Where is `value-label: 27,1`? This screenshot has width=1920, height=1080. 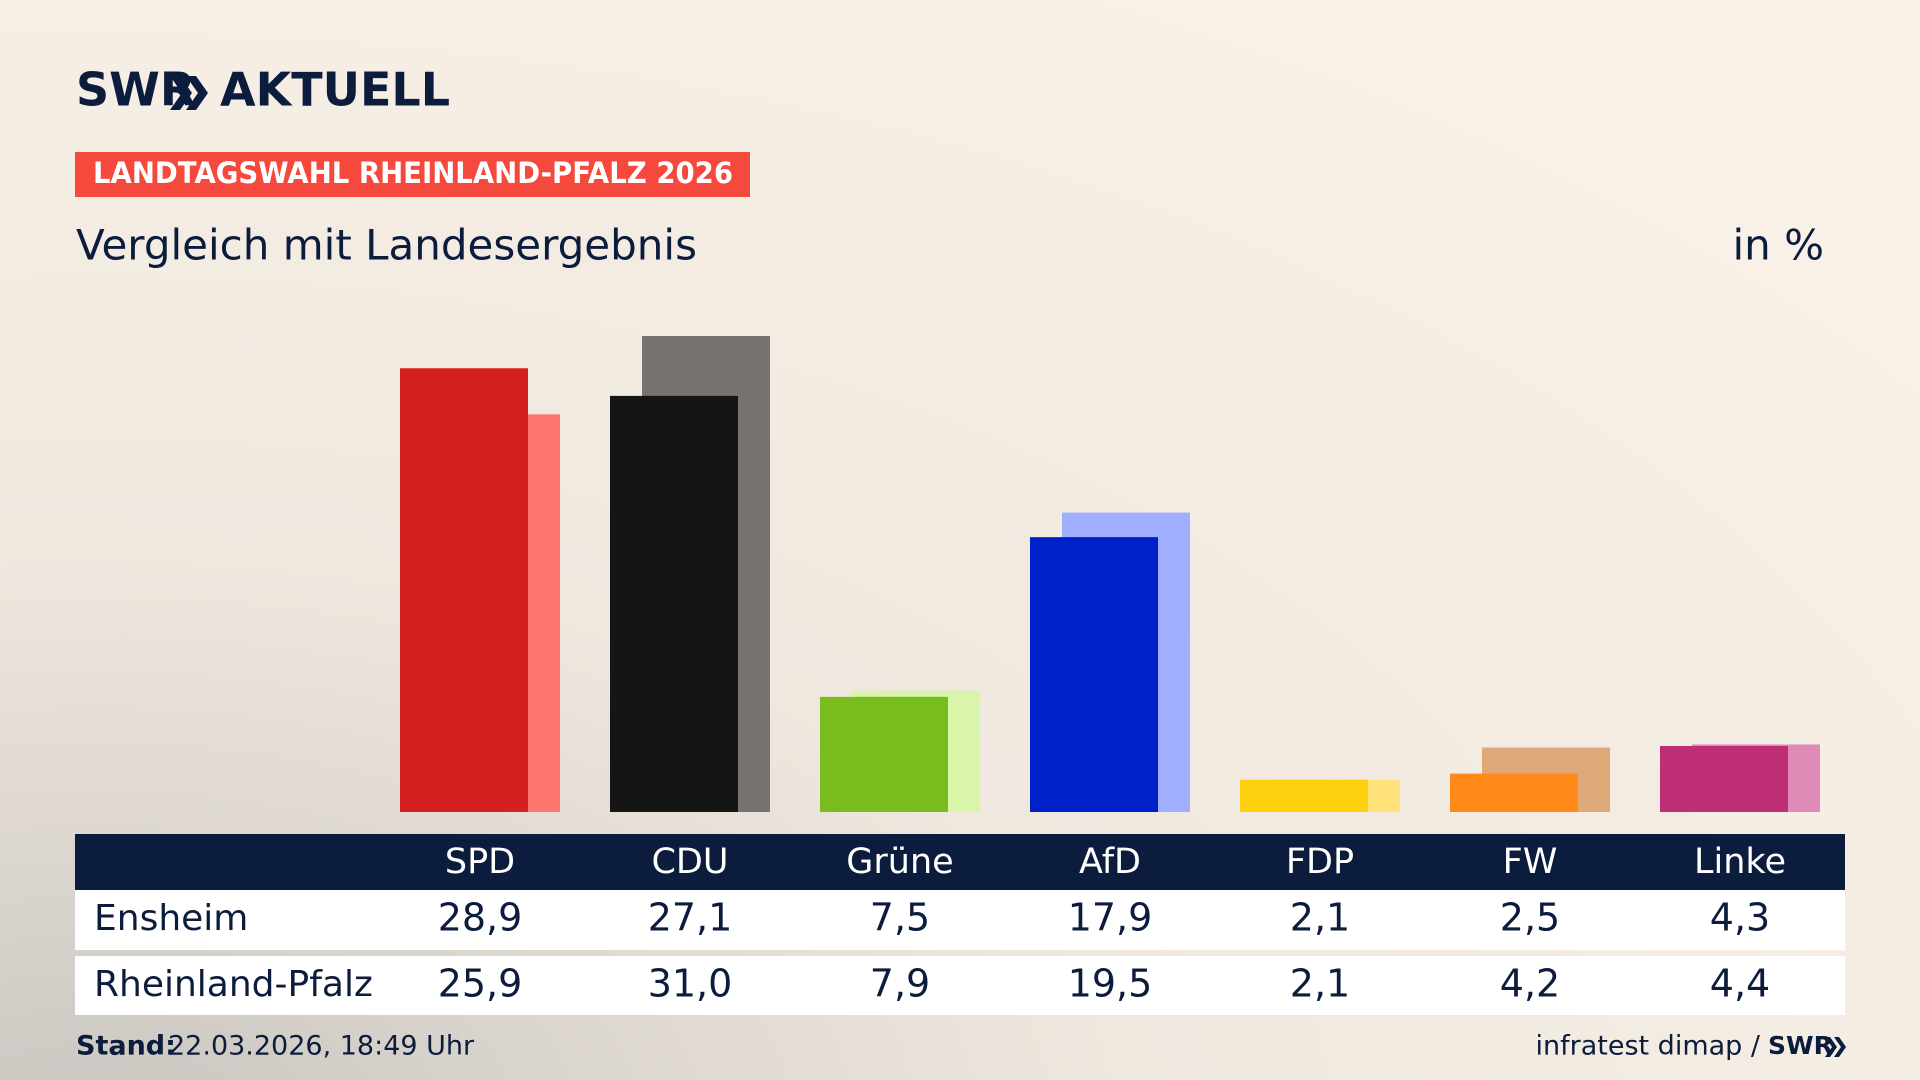
value-label: 27,1 is located at coordinates (690, 918).